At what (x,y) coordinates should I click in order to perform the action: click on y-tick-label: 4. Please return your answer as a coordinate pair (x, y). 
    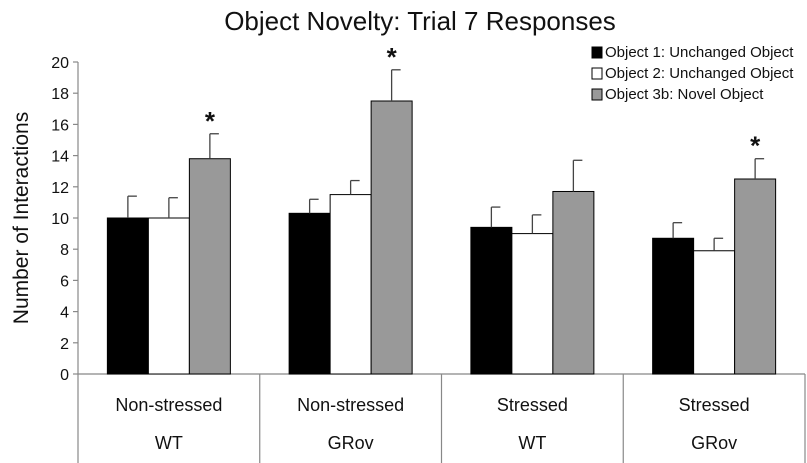
    Looking at the image, I should click on (64, 313).